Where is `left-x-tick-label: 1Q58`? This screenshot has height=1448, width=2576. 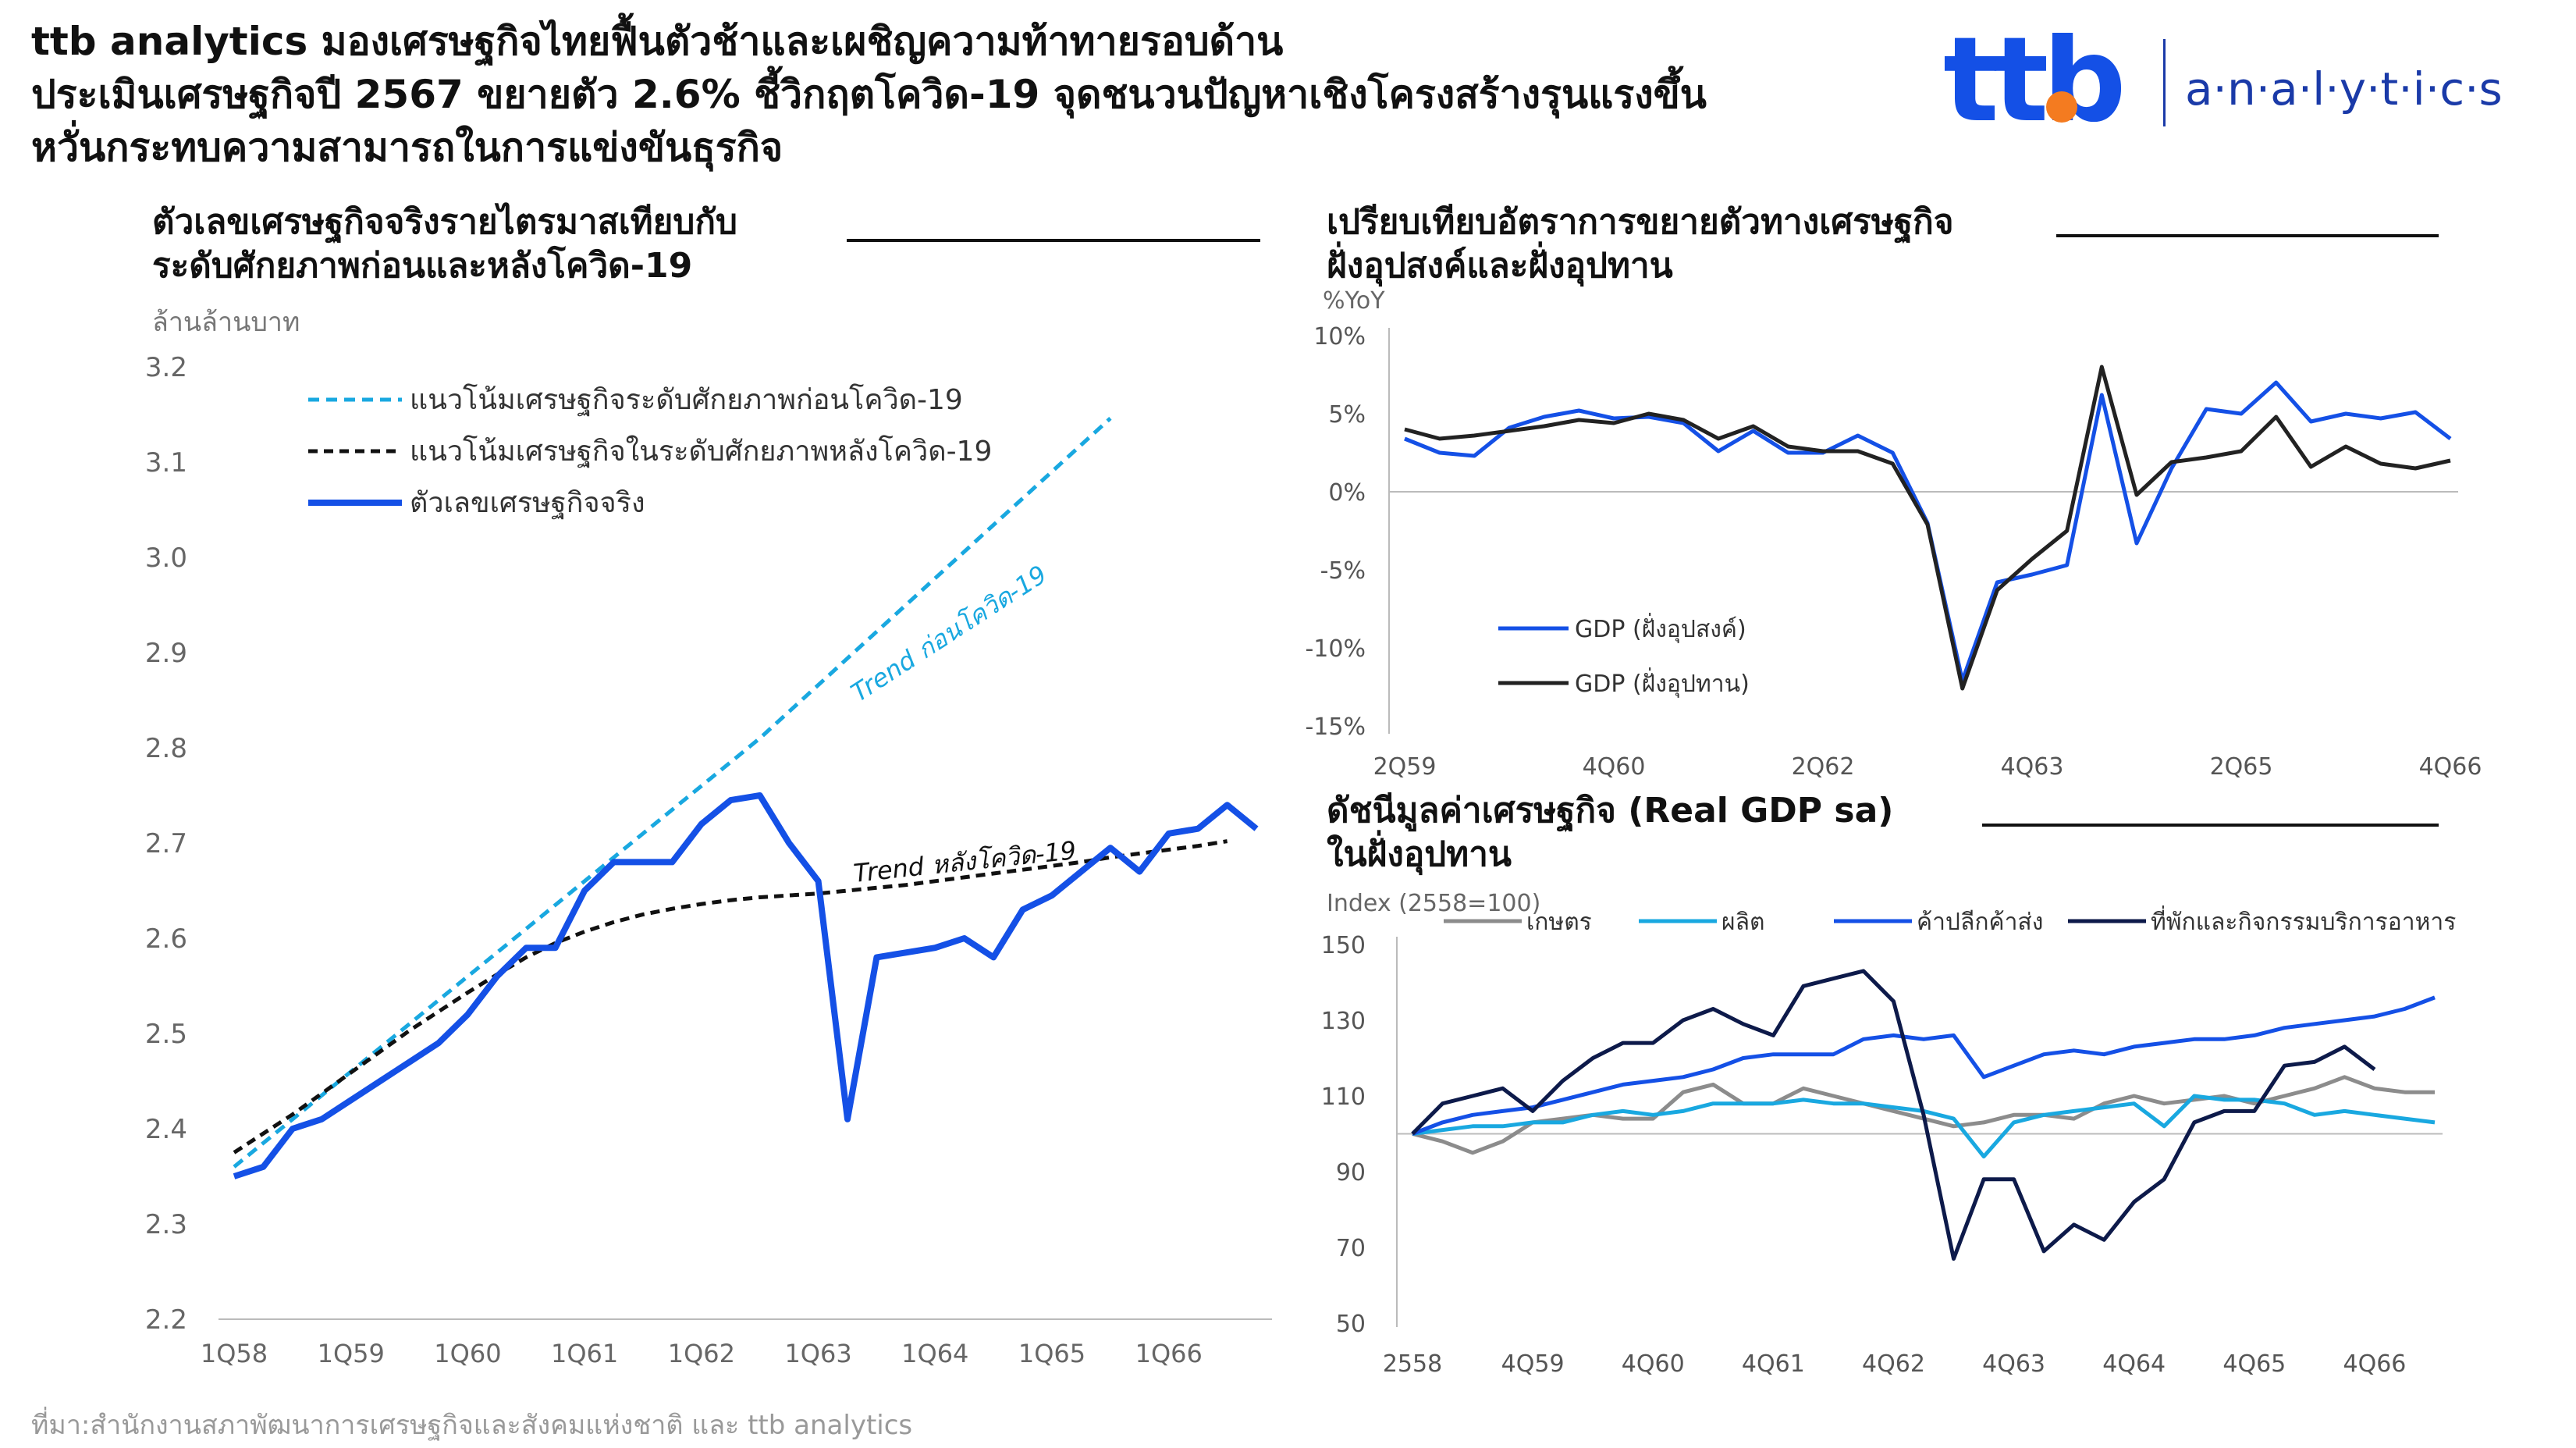
left-x-tick-label: 1Q58 is located at coordinates (234, 1353).